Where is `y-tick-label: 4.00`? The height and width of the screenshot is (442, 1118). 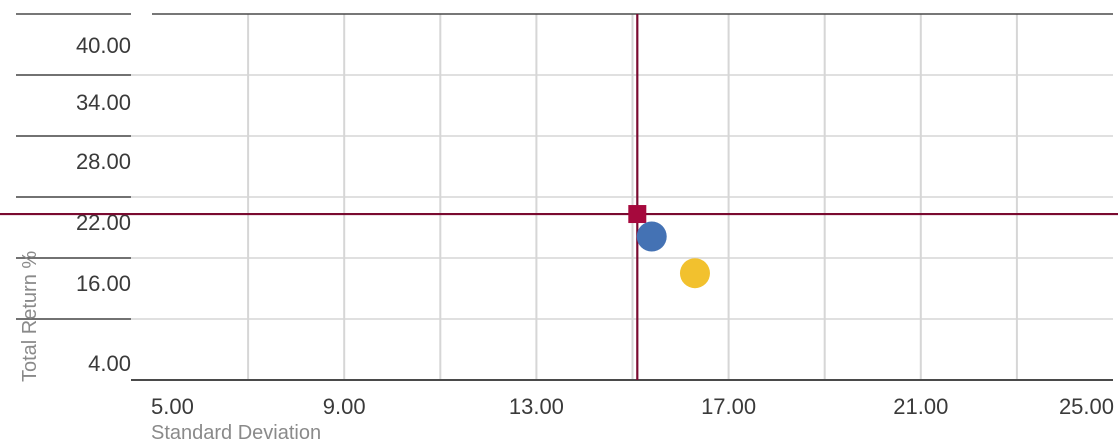
y-tick-label: 4.00 is located at coordinates (109, 363).